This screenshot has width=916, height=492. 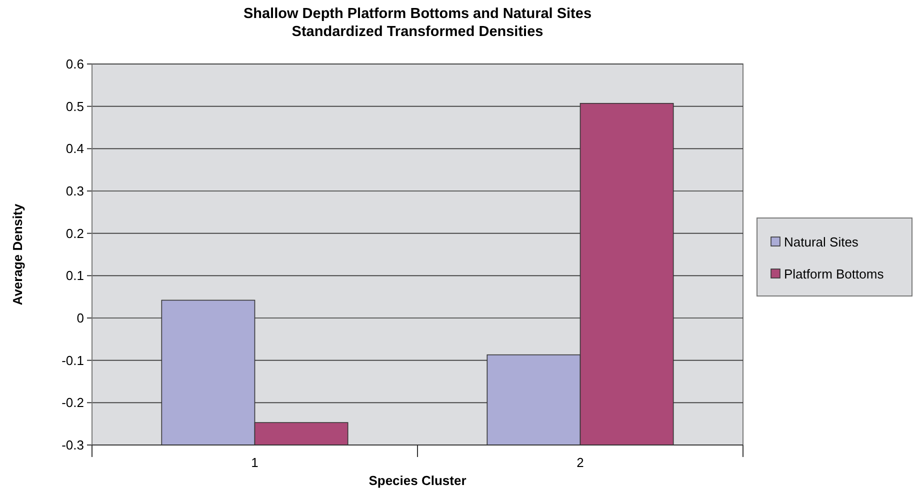 What do you see at coordinates (75, 148) in the screenshot?
I see `y-tick-label: 0.4` at bounding box center [75, 148].